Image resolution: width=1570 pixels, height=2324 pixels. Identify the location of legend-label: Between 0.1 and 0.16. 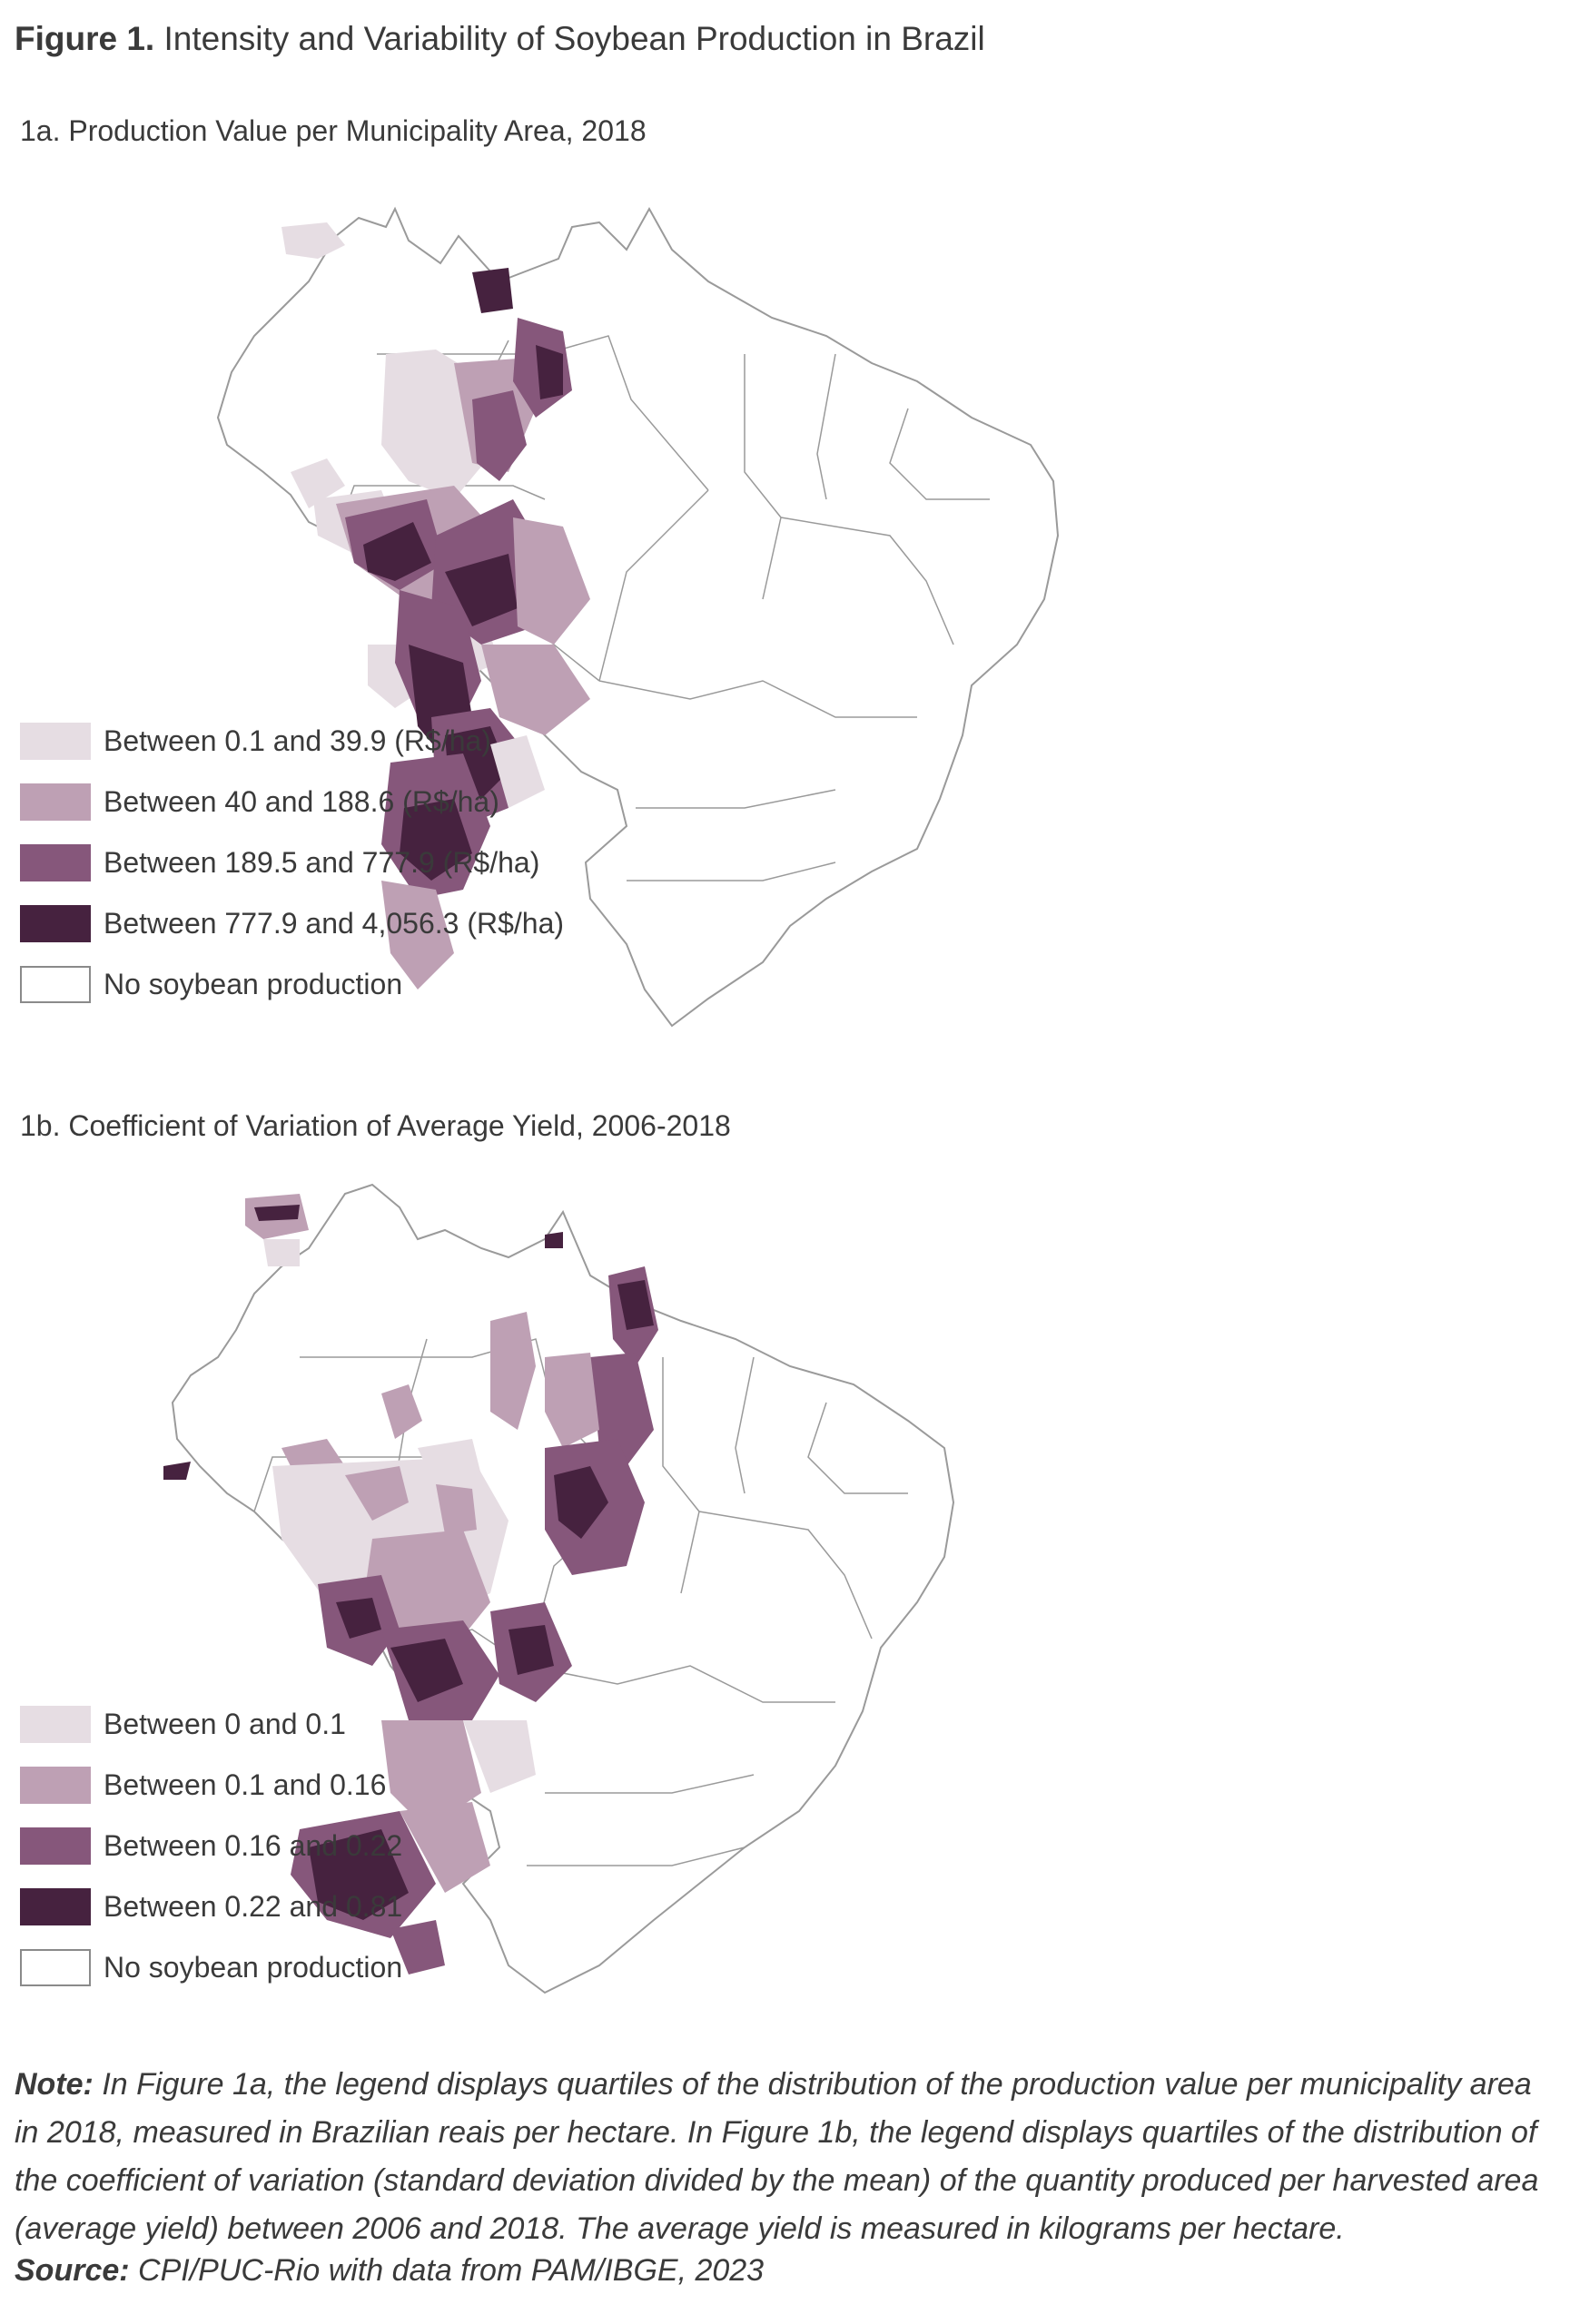
(246, 1784).